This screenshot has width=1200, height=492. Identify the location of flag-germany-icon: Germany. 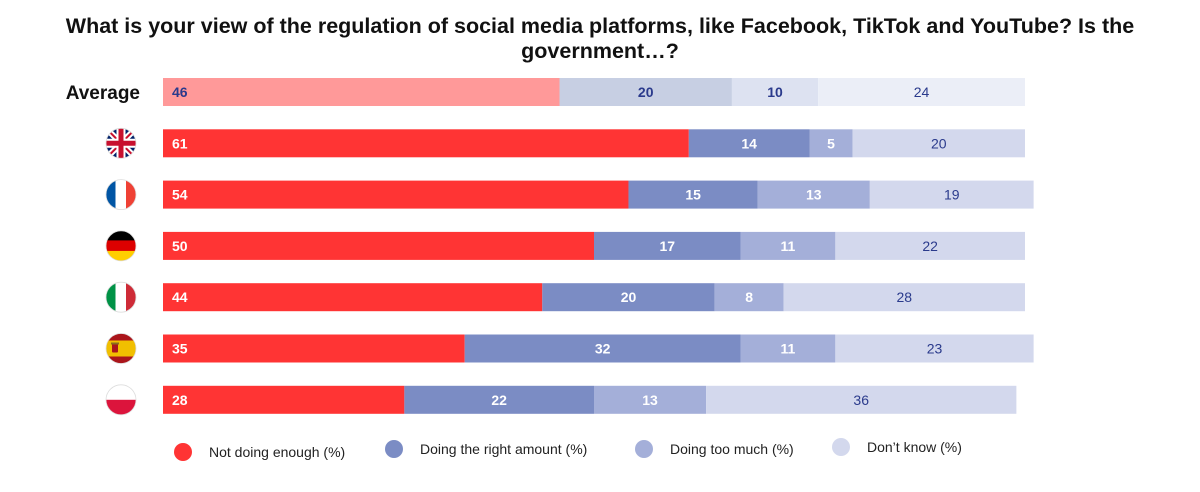
(121, 246).